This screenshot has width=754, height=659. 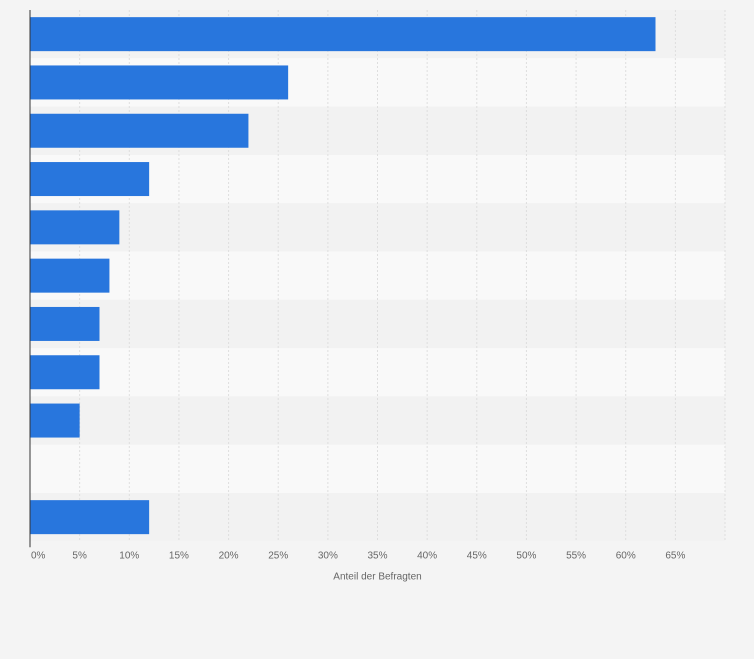 What do you see at coordinates (129, 555) in the screenshot?
I see `x-tick-label: 10%` at bounding box center [129, 555].